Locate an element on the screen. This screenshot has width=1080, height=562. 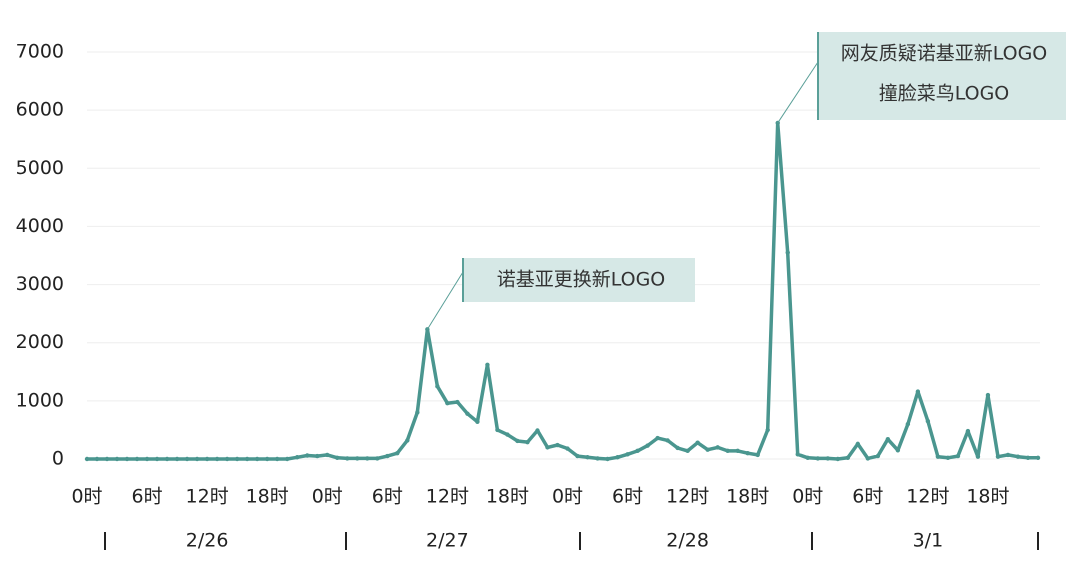
annotation-text: 诺基亚更换新LOGO is located at coordinates (581, 280).